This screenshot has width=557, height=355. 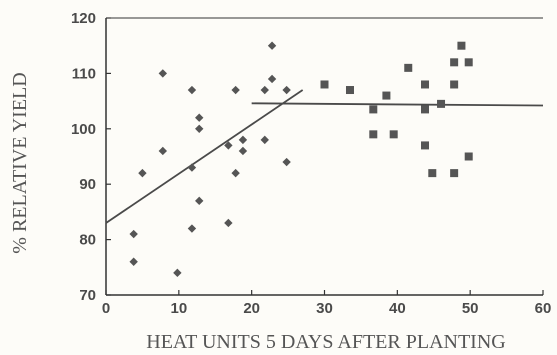 I want to click on y-tick-label: 80, so click(x=87, y=240).